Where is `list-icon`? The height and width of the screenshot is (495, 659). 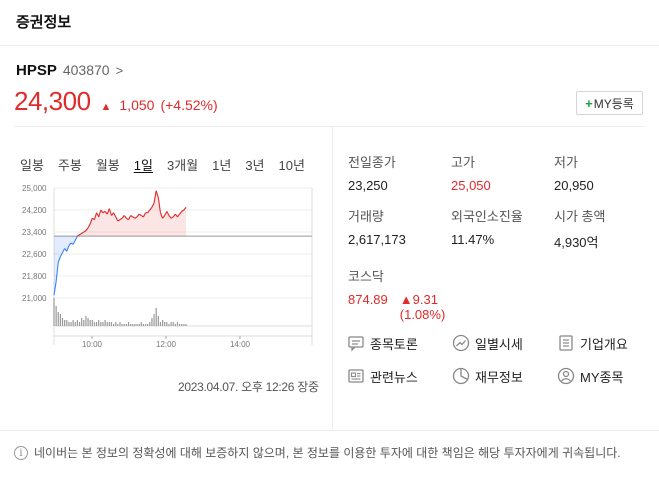 list-icon is located at coordinates (566, 343).